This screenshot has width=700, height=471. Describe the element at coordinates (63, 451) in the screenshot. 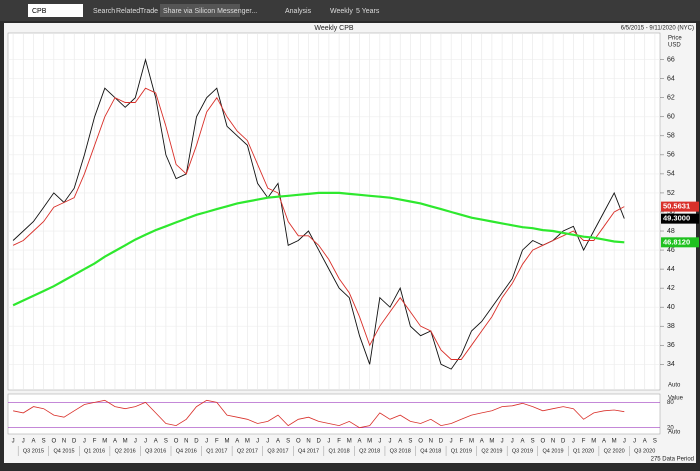

I see `quarter-label: Q4 2015` at that location.